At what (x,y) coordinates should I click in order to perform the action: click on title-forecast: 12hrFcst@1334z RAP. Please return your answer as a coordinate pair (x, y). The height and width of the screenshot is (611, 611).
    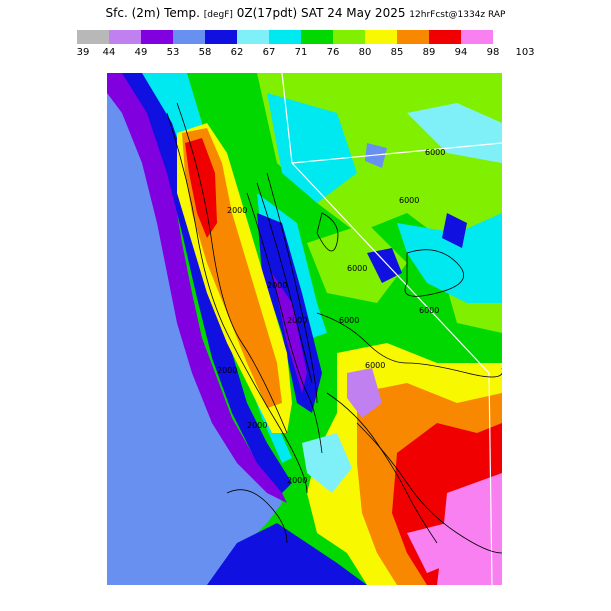
    Looking at the image, I should click on (457, 15).